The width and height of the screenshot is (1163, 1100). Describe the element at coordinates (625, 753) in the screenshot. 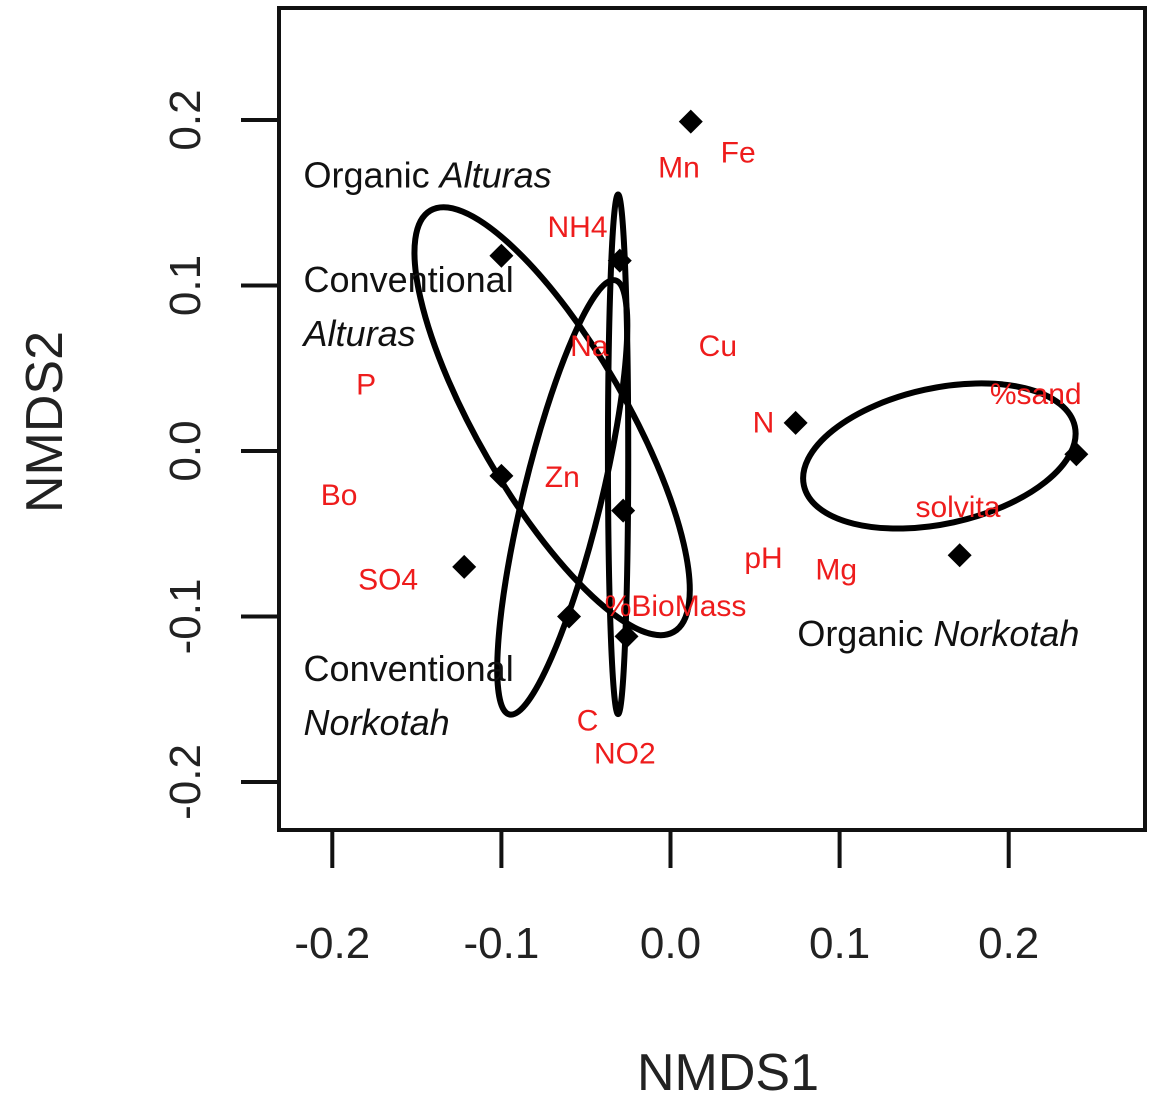

I see `variable-label: NO2` at that location.